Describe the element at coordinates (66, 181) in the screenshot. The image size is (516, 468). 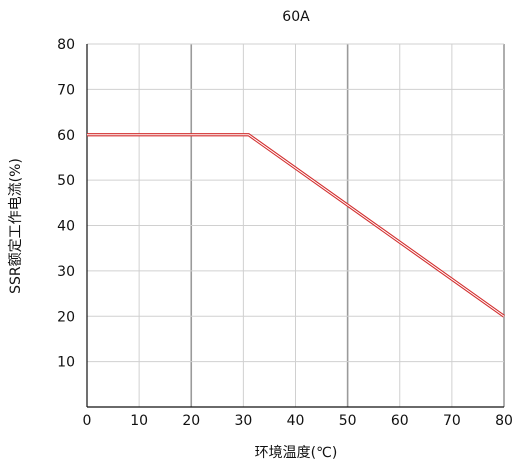
I see `y-tick-label-50: 50` at that location.